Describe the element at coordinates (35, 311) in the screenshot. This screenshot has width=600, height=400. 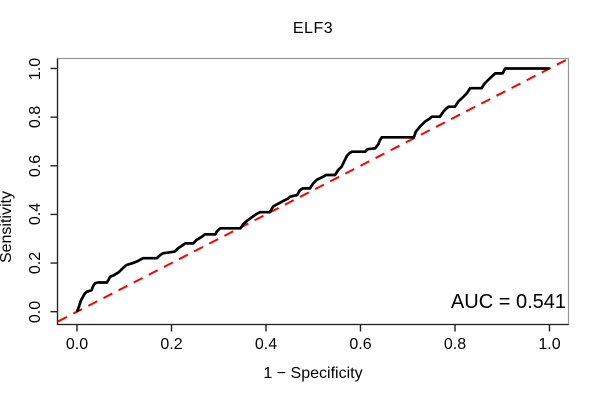
I see `y-tick-label: 0.0` at that location.